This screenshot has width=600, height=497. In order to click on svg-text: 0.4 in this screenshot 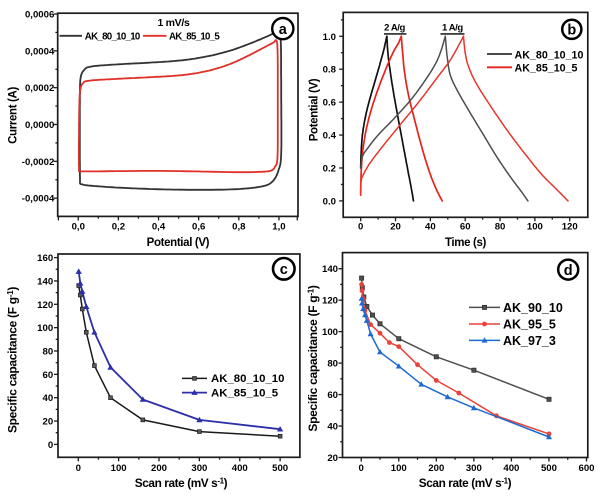, I will do `click(330, 136)`.